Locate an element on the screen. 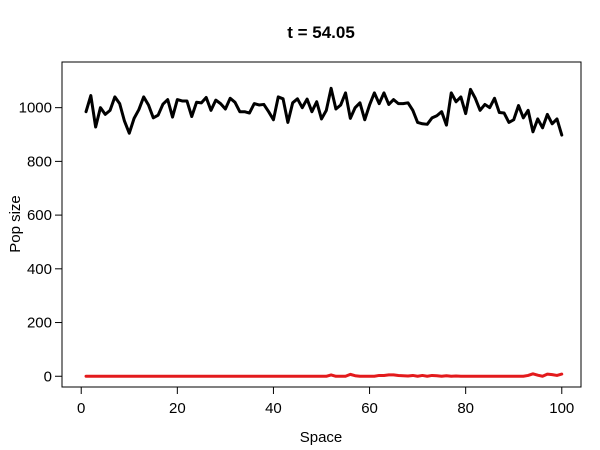 This screenshot has width=600, height=450. y-tick-label: 800 is located at coordinates (39, 161).